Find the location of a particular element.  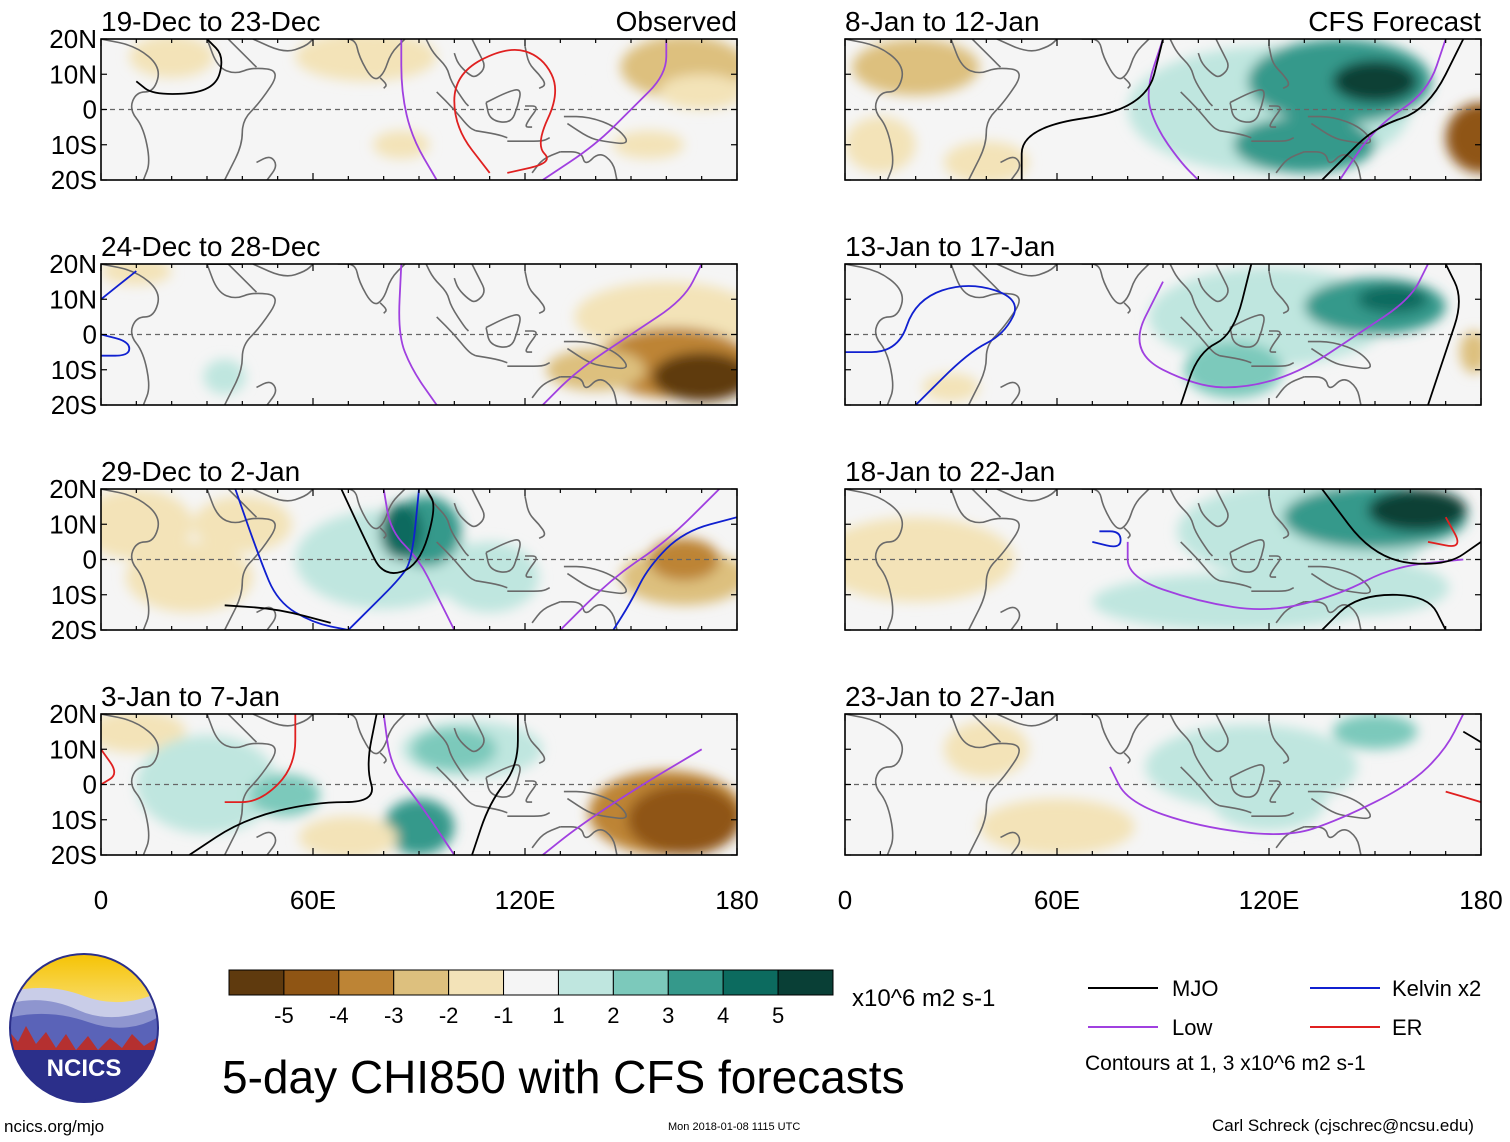

legend-label: Kelvin x2 is located at coordinates (1436, 988).